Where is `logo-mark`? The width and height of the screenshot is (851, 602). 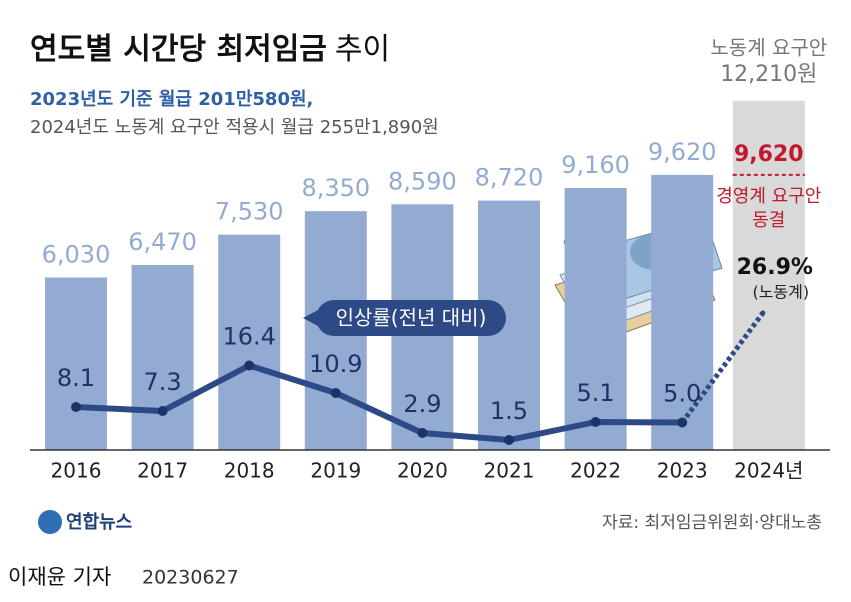 logo-mark is located at coordinates (50, 522).